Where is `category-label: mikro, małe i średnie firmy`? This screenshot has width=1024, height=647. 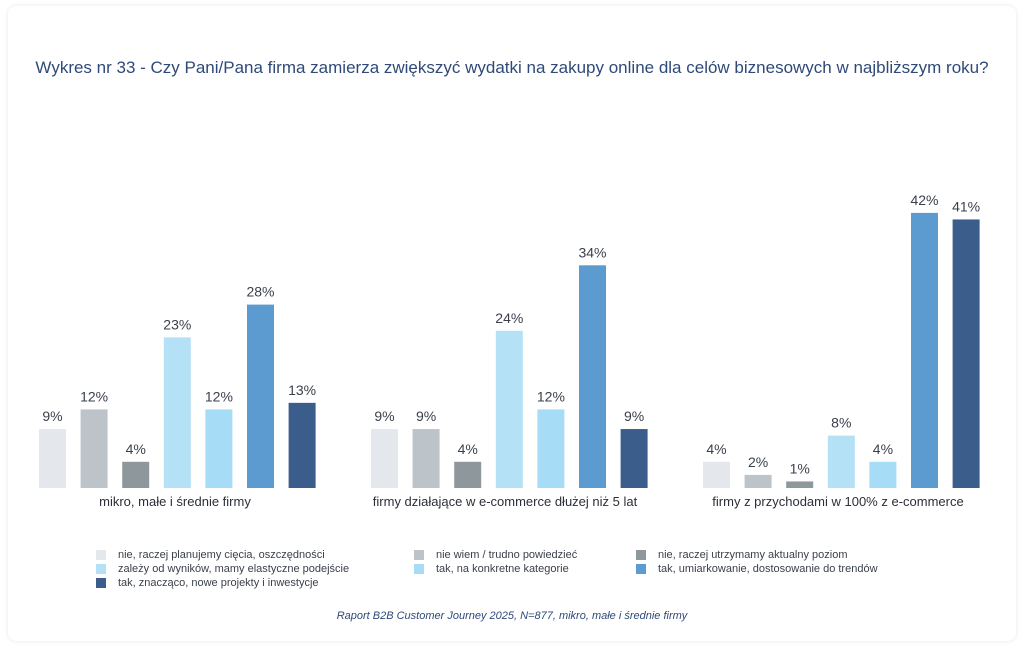
category-label: mikro, małe i średnie firmy is located at coordinates (175, 501).